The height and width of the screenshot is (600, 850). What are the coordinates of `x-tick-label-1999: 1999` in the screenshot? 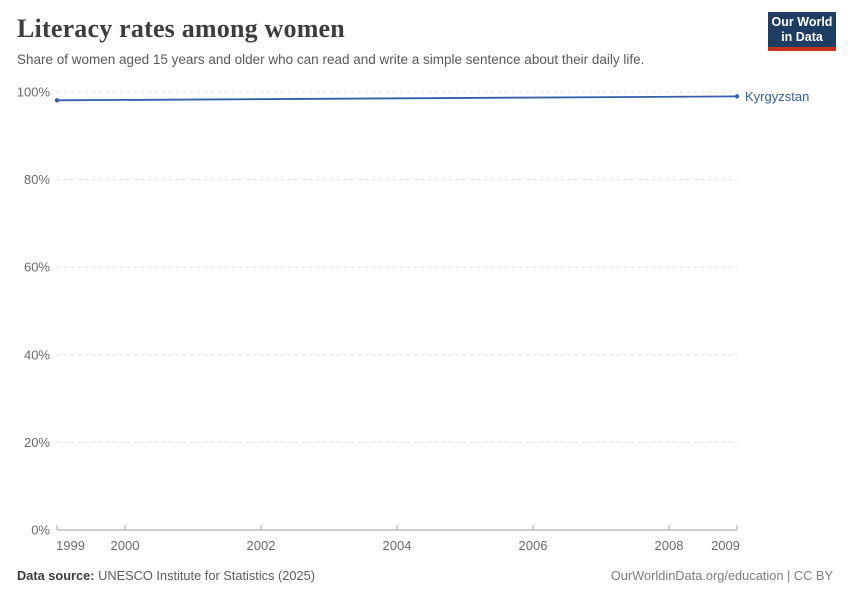 It's located at (70, 545).